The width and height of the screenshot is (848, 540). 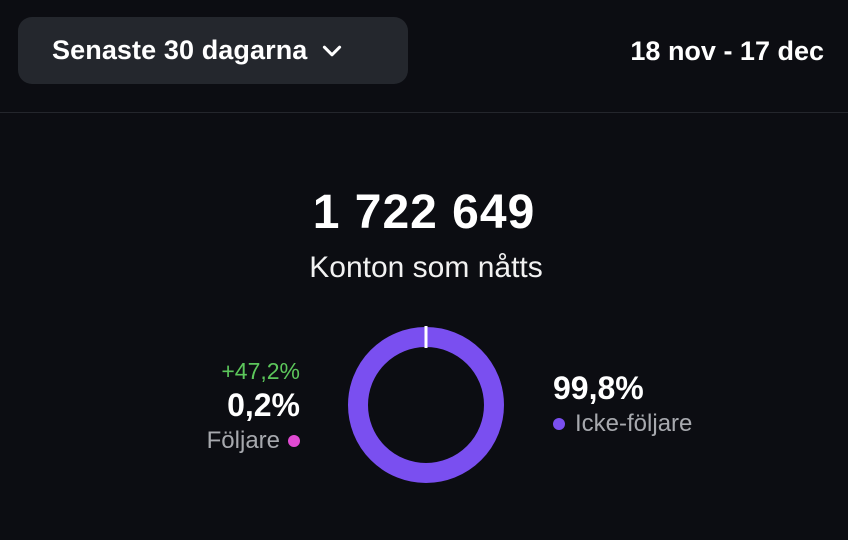 What do you see at coordinates (243, 440) in the screenshot?
I see `followers-legend-label: Följare` at bounding box center [243, 440].